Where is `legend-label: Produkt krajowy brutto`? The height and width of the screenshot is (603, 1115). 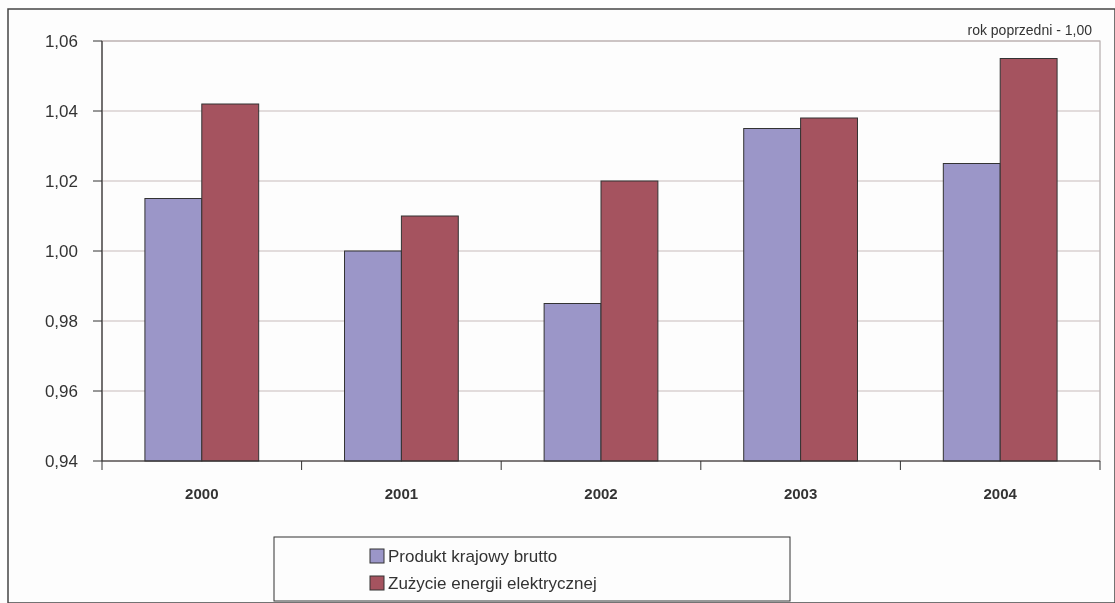
legend-label: Produkt krajowy brutto is located at coordinates (473, 556).